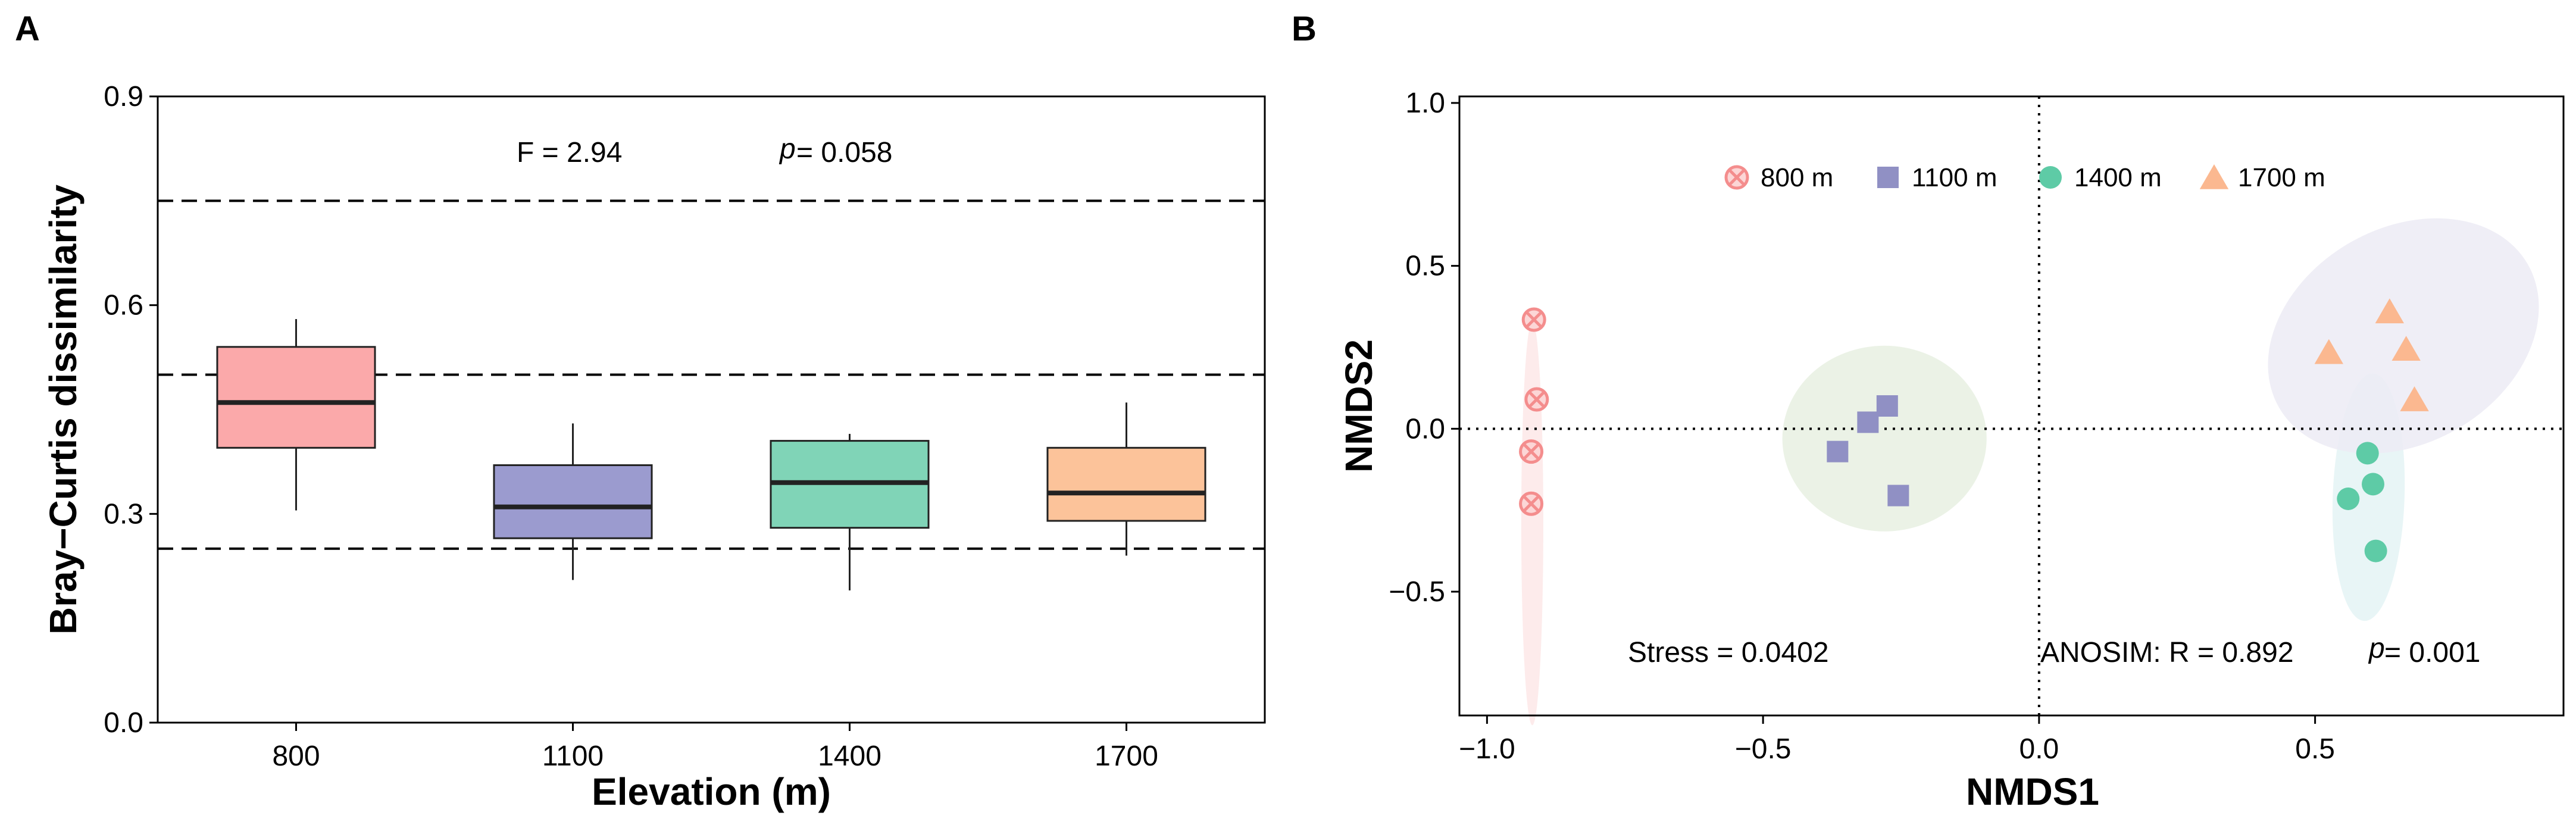 This screenshot has width=2576, height=825. Describe the element at coordinates (569, 152) in the screenshot. I see `f-statistic: F = 2.94` at that location.